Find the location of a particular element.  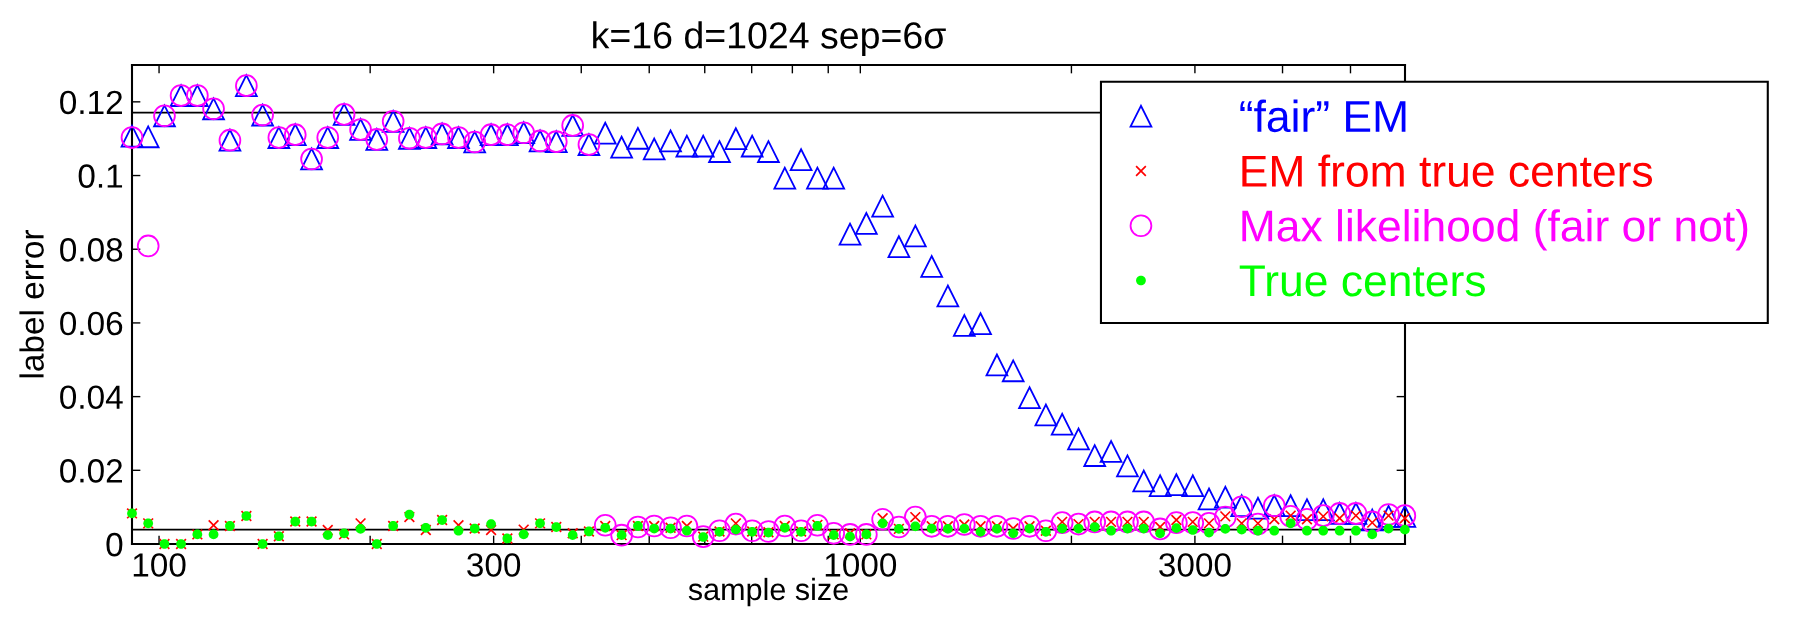

legend-label: “fair” EM is located at coordinates (1323, 116).